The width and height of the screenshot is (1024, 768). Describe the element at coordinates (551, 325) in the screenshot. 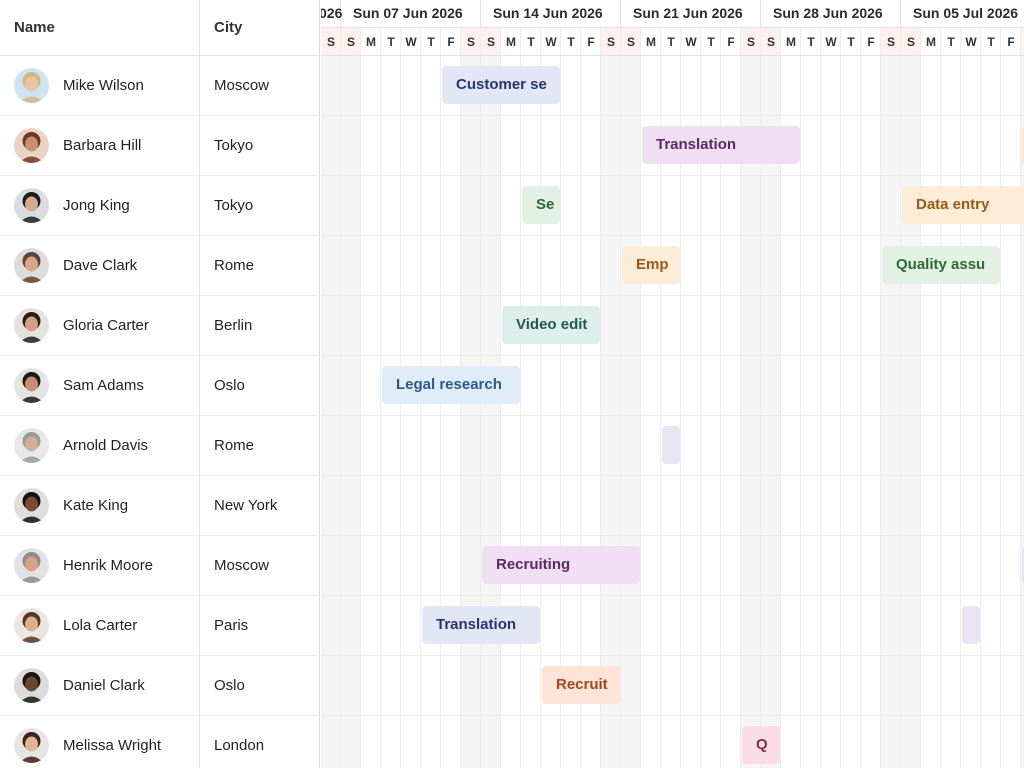

I see `event-bar: Video edit` at that location.